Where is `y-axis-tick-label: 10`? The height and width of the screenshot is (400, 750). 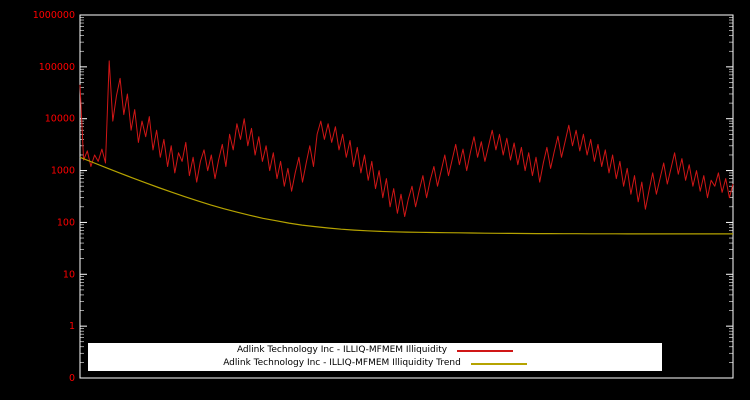
y-axis-tick-label: 10 is located at coordinates (69, 274).